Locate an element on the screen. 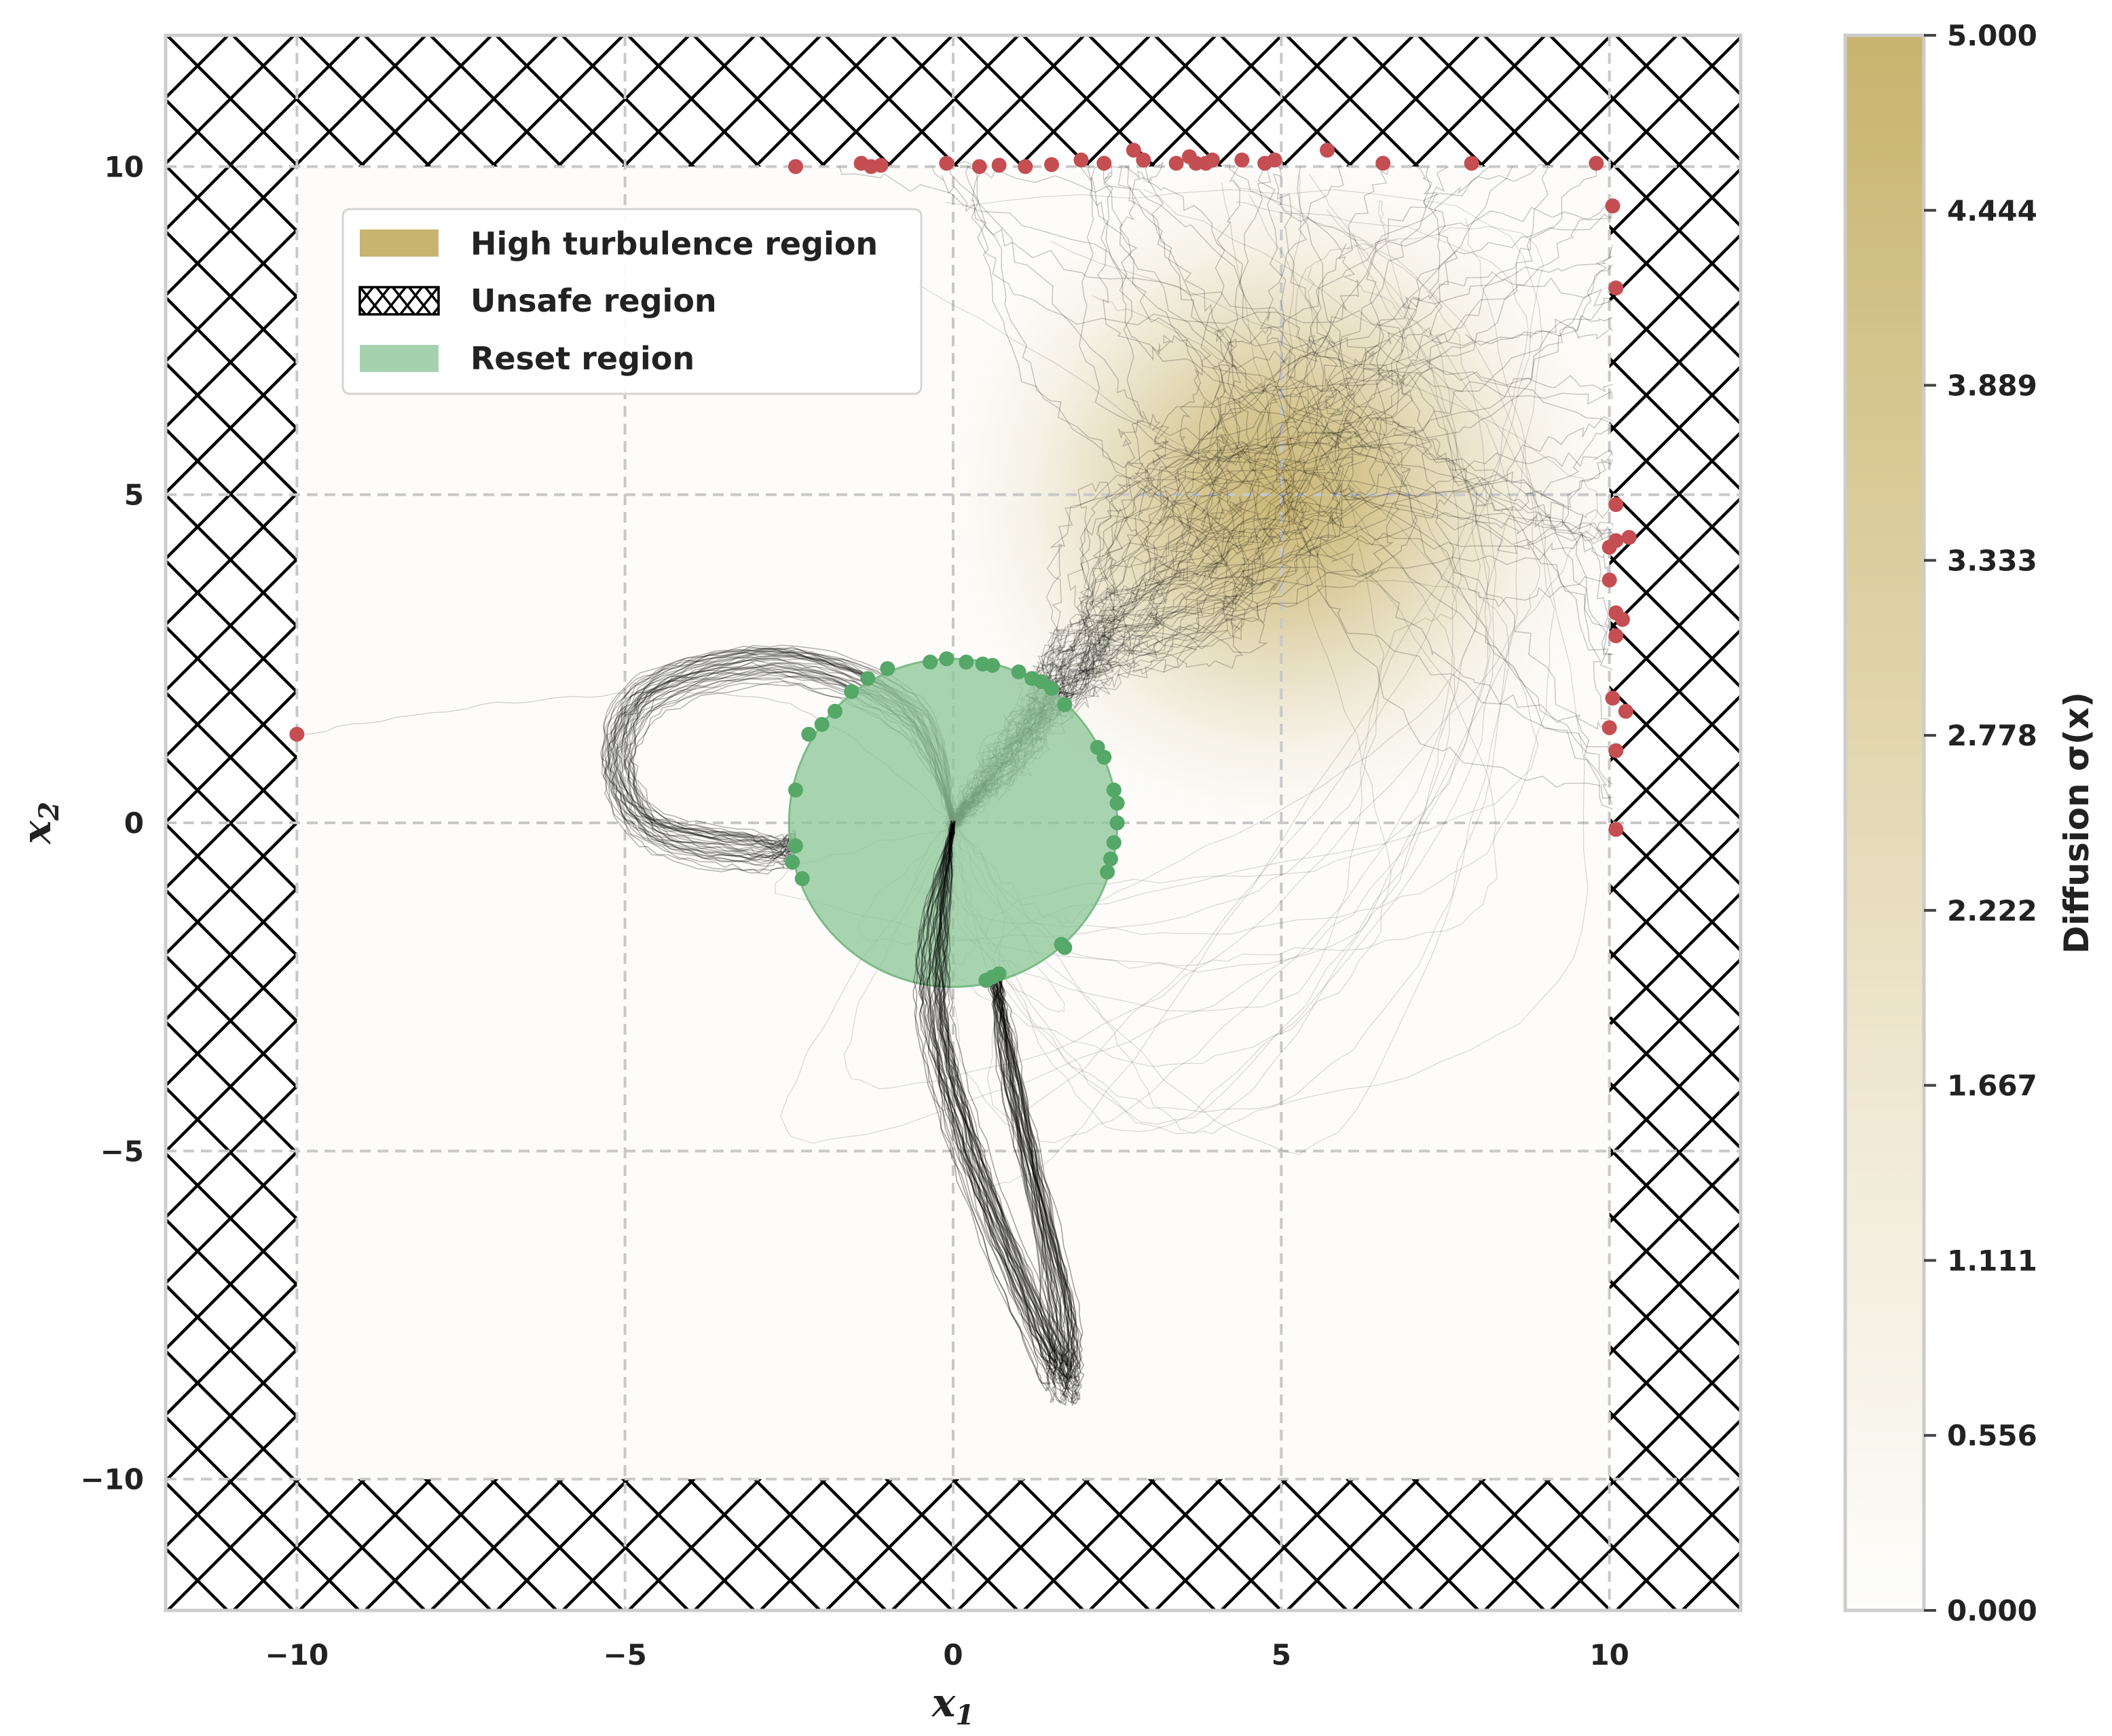  colorbar-tick-label: 2.778 is located at coordinates (1992, 736).